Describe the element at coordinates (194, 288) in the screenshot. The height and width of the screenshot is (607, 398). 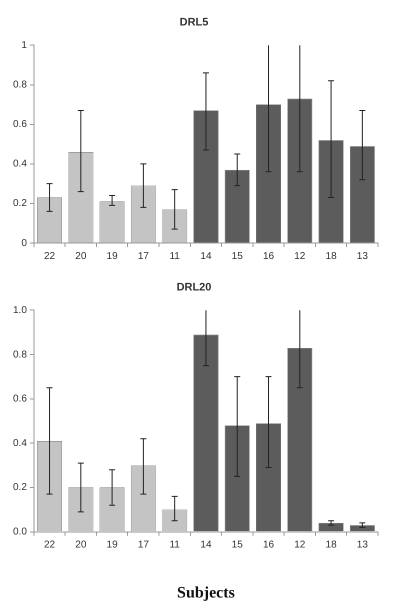
I see `chart-title: DRL20` at that location.